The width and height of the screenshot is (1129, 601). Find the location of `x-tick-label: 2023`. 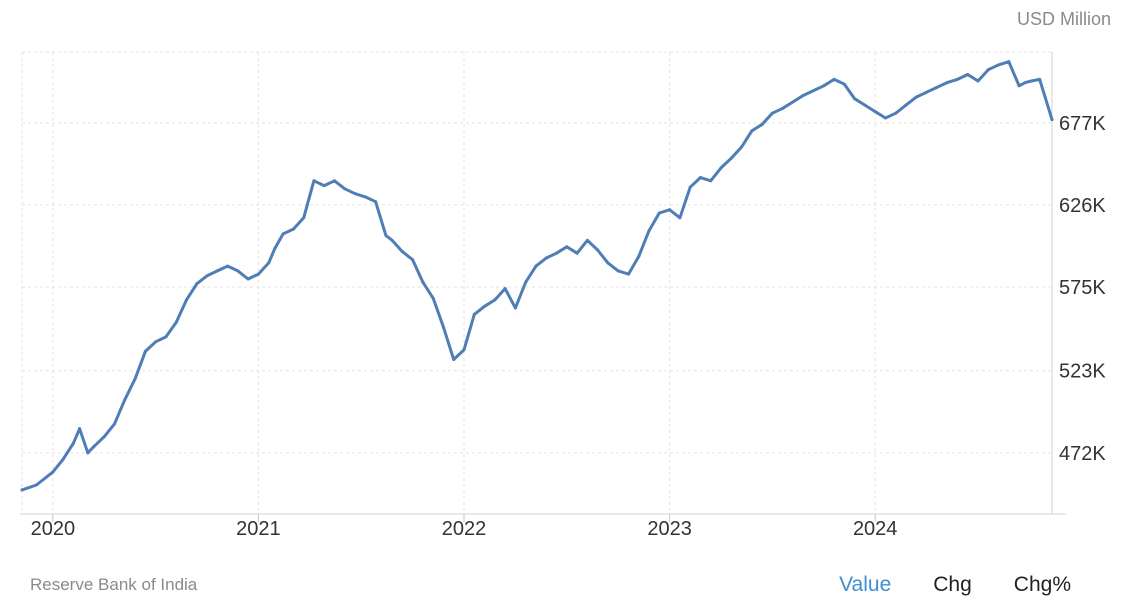

x-tick-label: 2023 is located at coordinates (669, 529).